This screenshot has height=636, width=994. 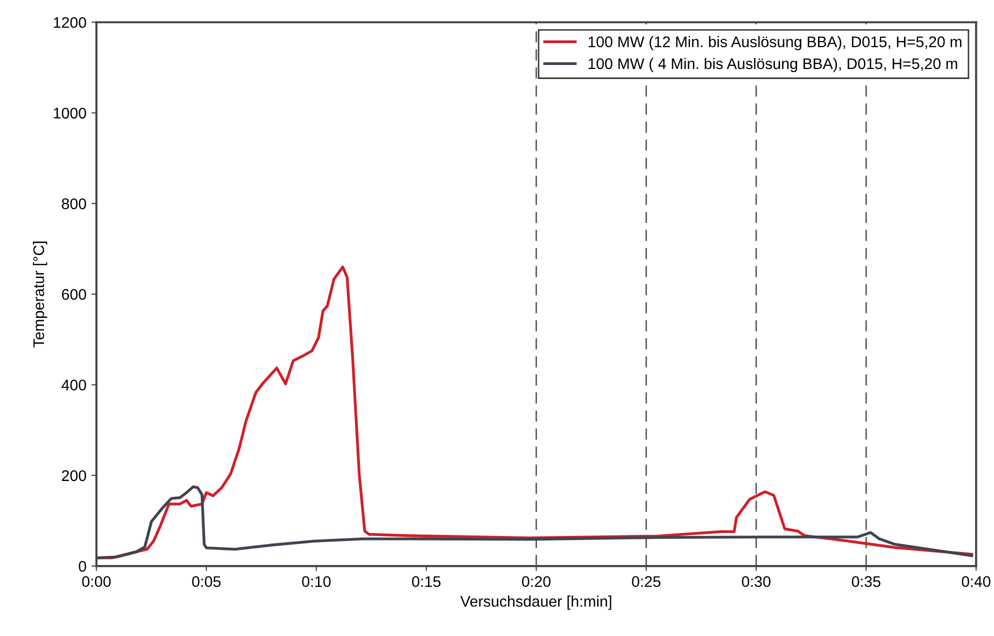 What do you see at coordinates (74, 385) in the screenshot?
I see `y-tick-label: 400` at bounding box center [74, 385].